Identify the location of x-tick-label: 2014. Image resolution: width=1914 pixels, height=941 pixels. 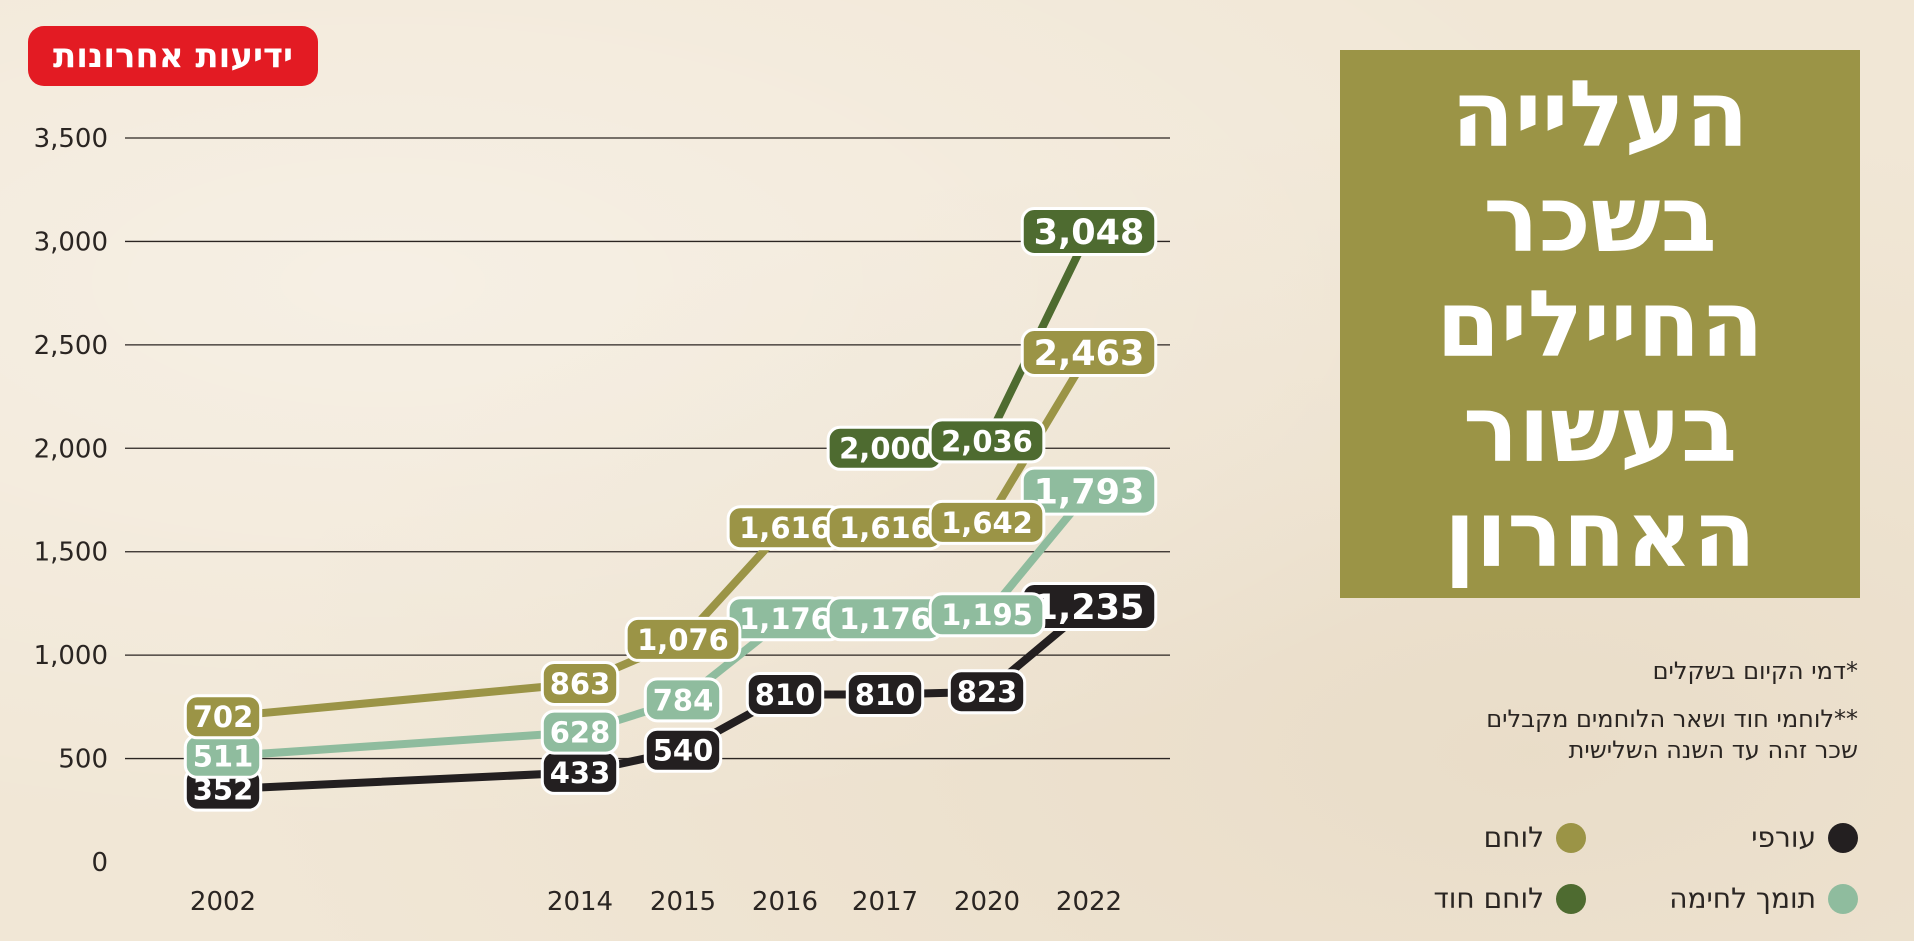
(580, 902).